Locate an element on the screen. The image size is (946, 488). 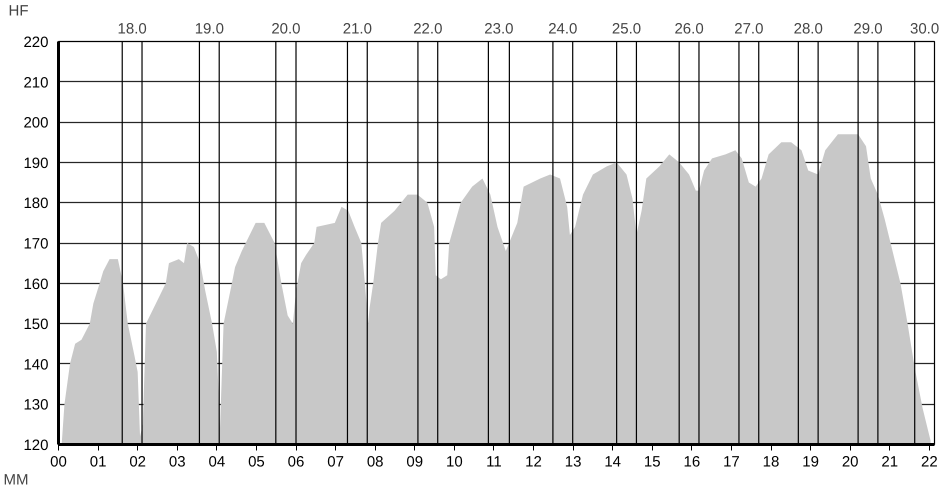
y-tick-label: 200 is located at coordinates (36, 123).